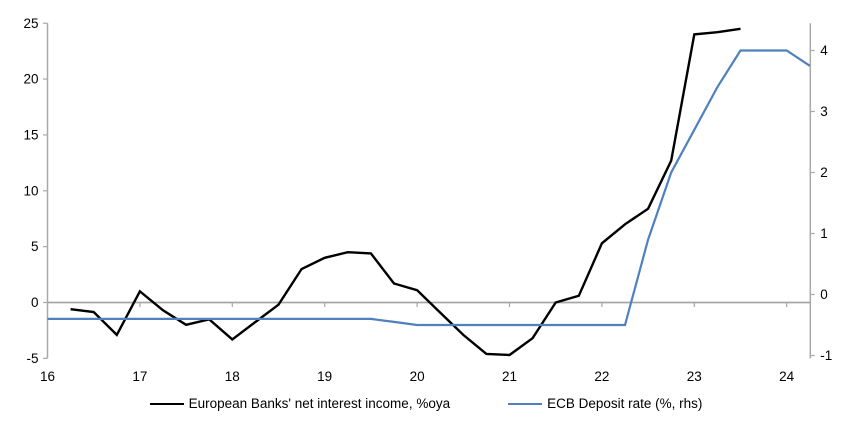 This screenshot has height=427, width=852. I want to click on x-axis-tick-label: 20, so click(417, 376).